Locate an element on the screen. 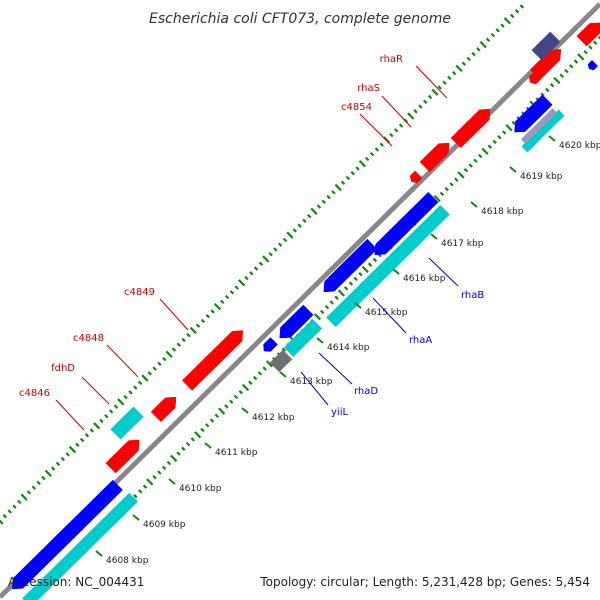  scale-tick-label: 4618 kbp is located at coordinates (502, 212).